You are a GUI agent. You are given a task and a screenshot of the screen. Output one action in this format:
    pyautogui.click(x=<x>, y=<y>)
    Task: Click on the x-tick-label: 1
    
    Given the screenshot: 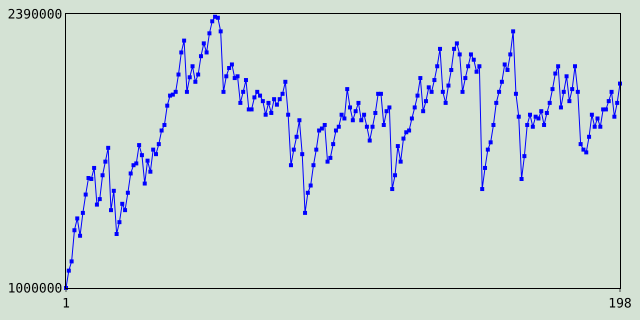 What is the action you would take?
    pyautogui.click(x=66, y=304)
    